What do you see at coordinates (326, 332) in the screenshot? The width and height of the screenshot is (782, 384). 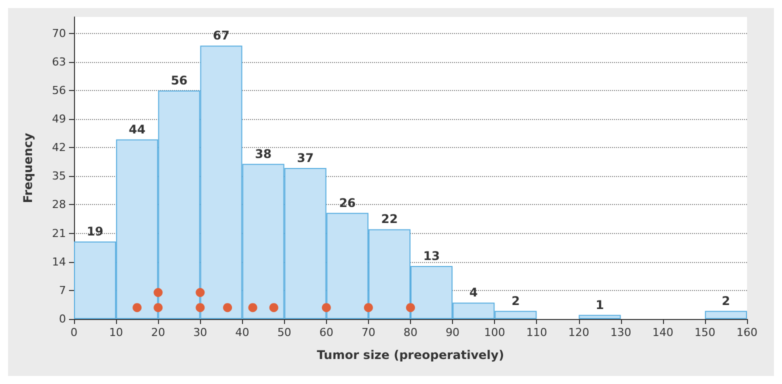 I see `x-tick-label: 60` at bounding box center [326, 332].